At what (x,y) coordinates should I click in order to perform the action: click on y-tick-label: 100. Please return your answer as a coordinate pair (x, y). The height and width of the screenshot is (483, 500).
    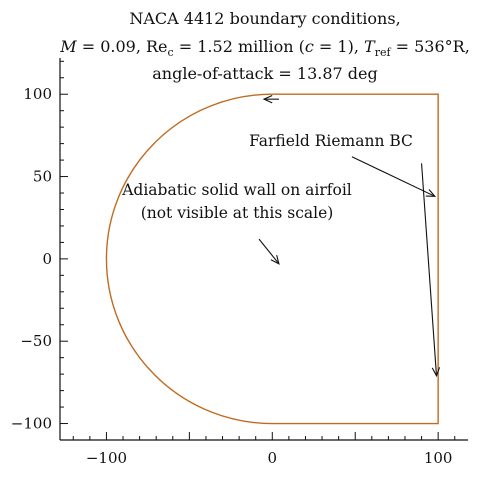
    Looking at the image, I should click on (37, 94).